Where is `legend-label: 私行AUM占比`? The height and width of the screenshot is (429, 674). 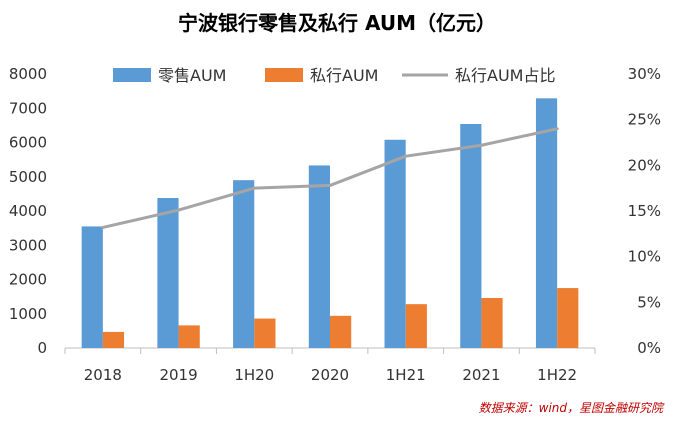 legend-label: 私行AUM占比 is located at coordinates (505, 75).